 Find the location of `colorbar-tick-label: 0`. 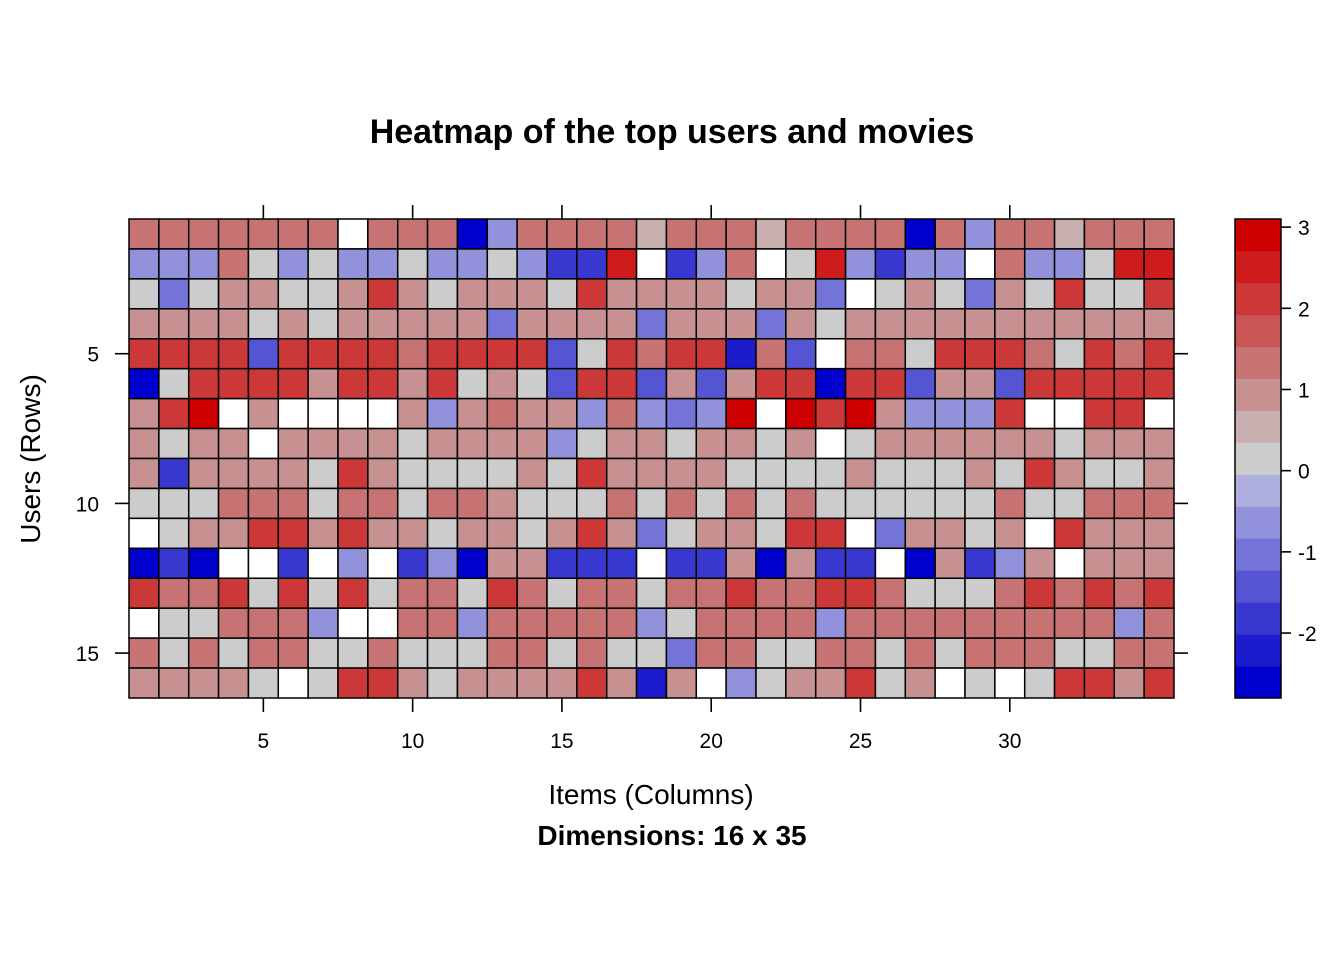

colorbar-tick-label: 0 is located at coordinates (1304, 472).